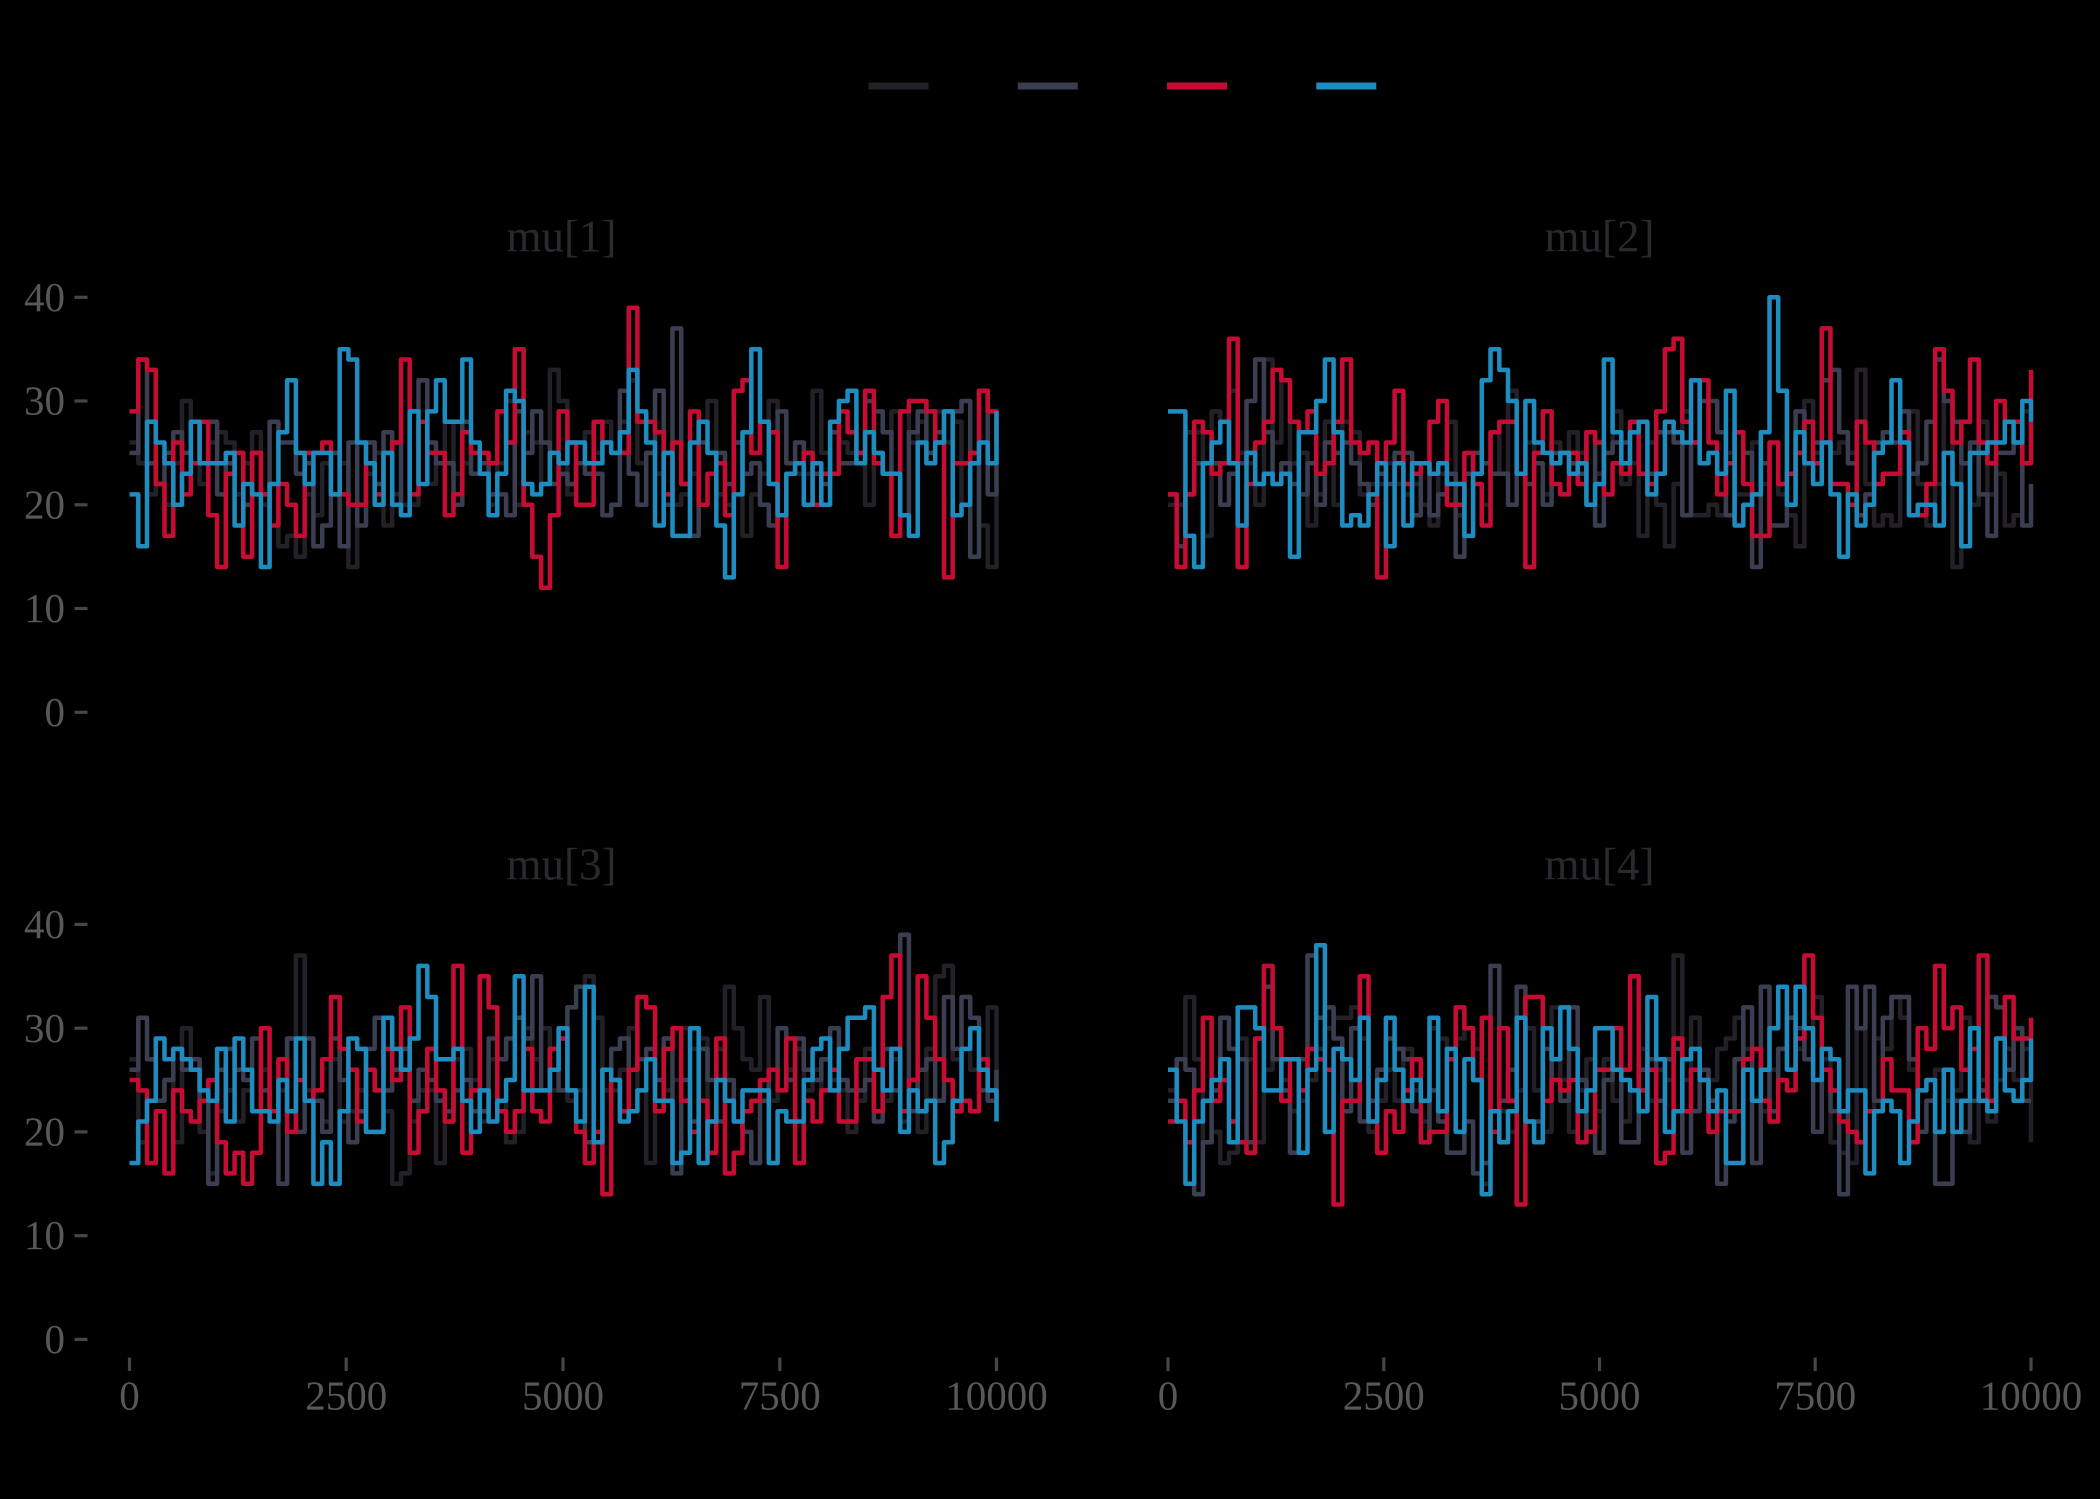 This screenshot has width=2100, height=1499. I want to click on svg-text: mu[4], so click(1600, 865).